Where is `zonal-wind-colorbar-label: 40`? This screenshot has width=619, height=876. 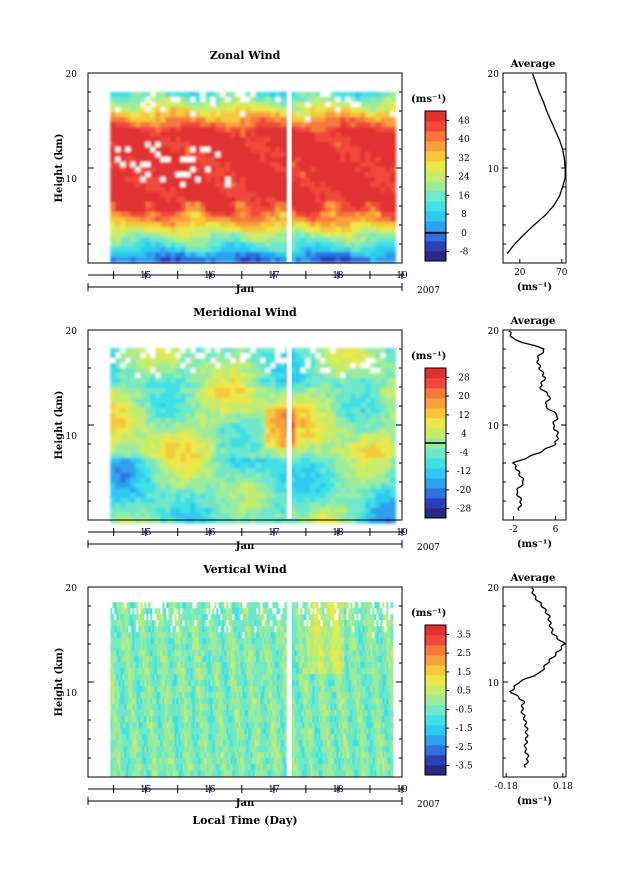 zonal-wind-colorbar-label: 40 is located at coordinates (464, 140).